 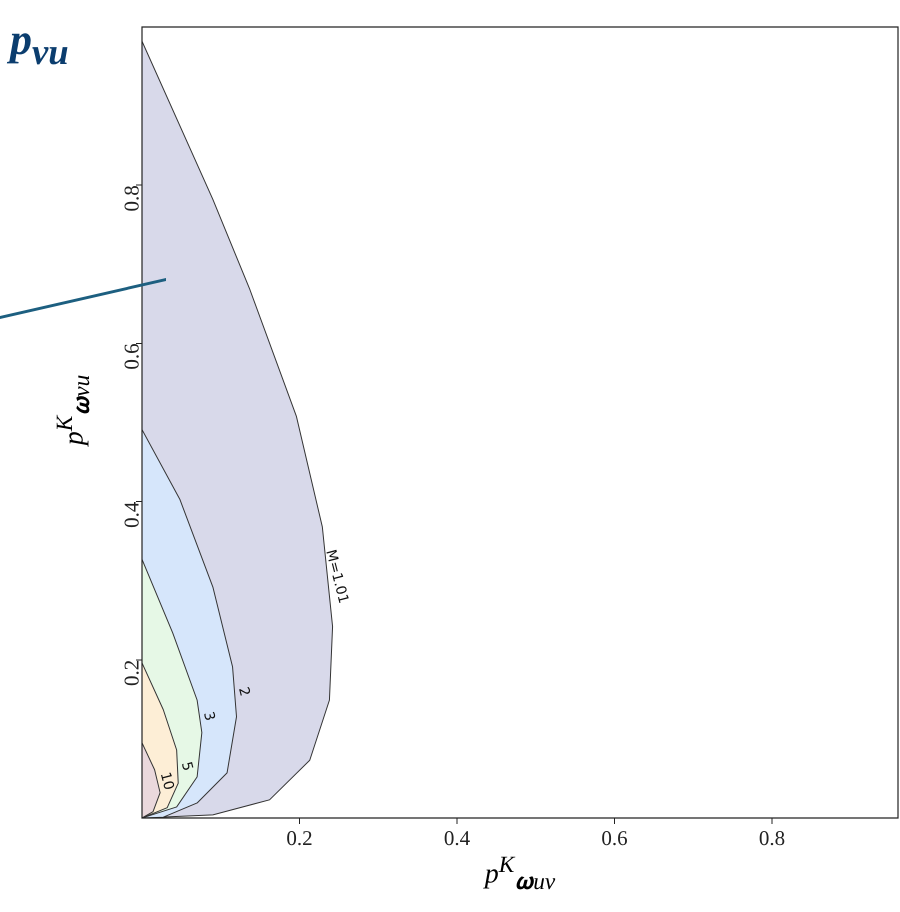 What do you see at coordinates (299, 838) in the screenshot?
I see `x-tick-label: 0.2` at bounding box center [299, 838].